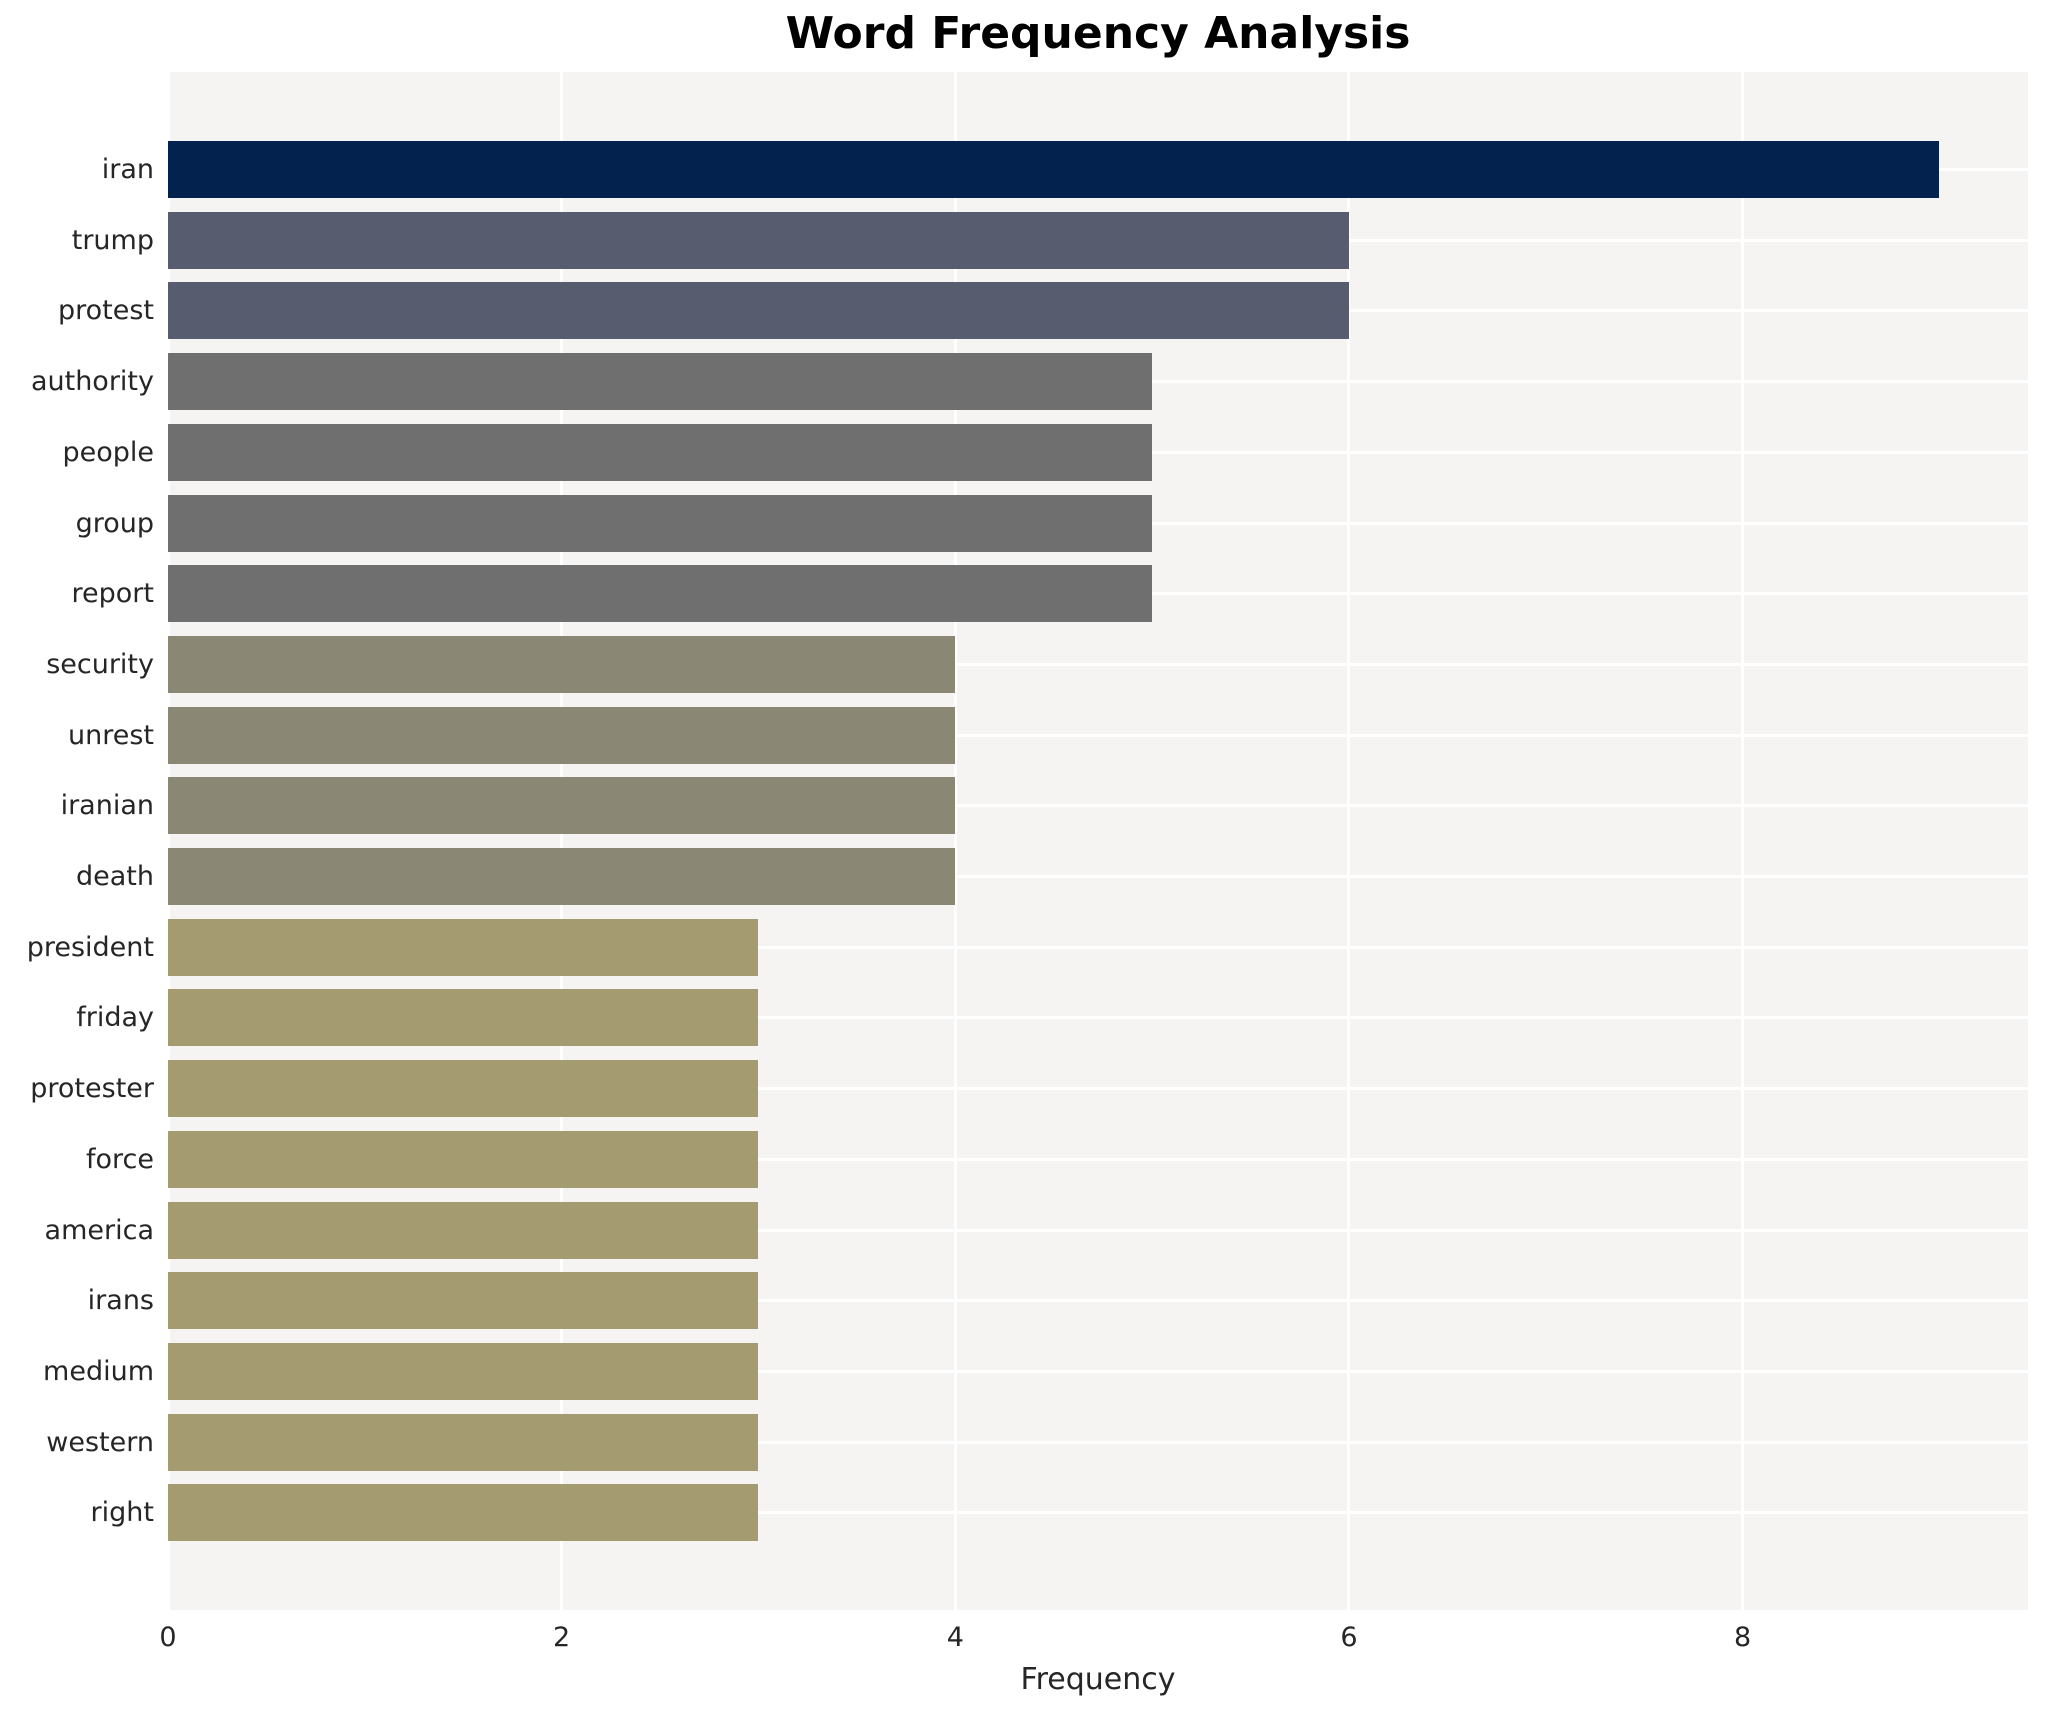  I want to click on y-tick-label-right: right, so click(122, 1513).